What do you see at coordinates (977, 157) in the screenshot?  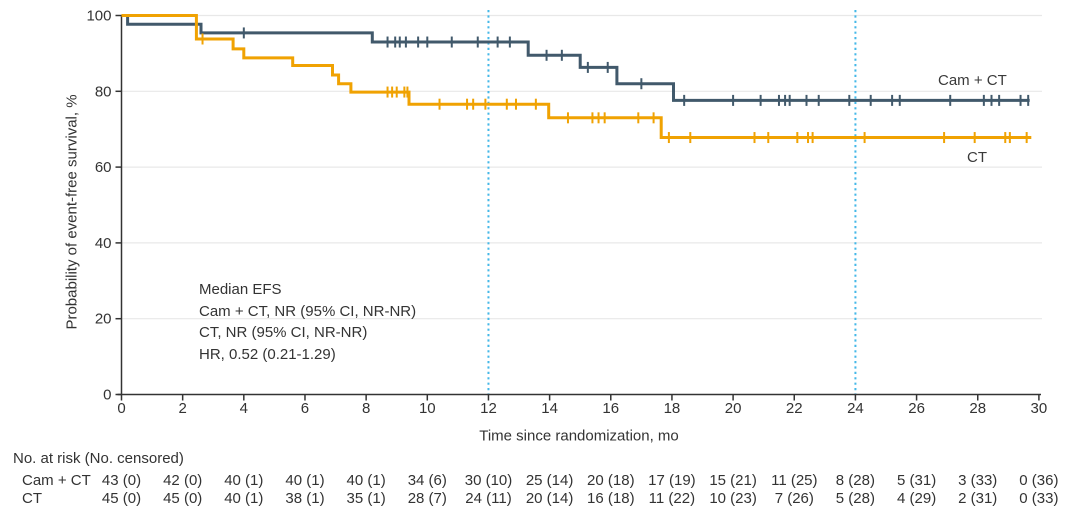 I see `legend-label-ct: CT` at bounding box center [977, 157].